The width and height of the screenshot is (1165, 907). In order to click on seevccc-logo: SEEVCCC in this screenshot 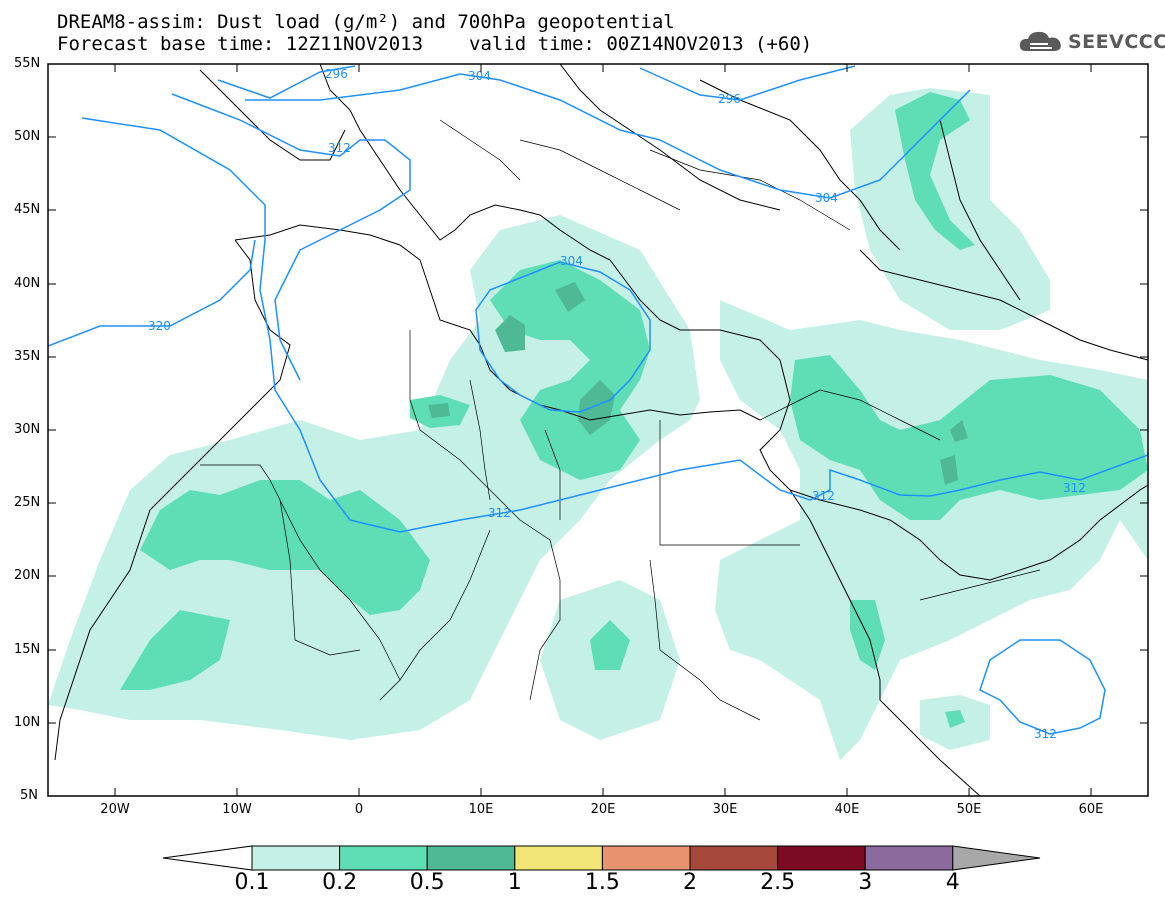, I will do `click(1091, 42)`.